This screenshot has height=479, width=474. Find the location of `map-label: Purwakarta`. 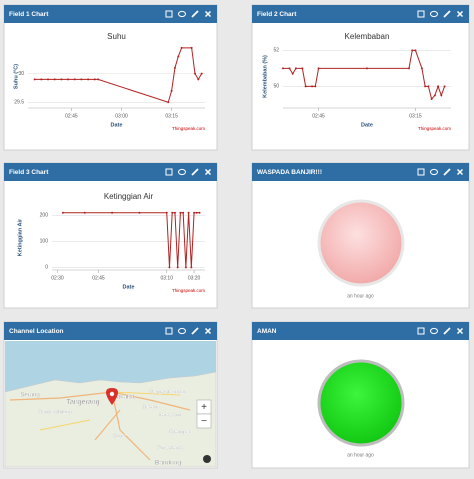

map-label: Purwakarta is located at coordinates (170, 448).